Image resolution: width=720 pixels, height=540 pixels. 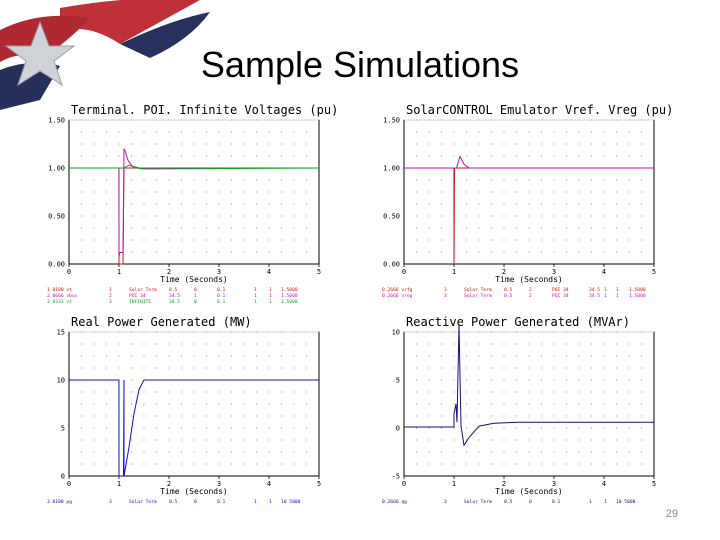 What do you see at coordinates (560, 290) in the screenshot?
I see `legend-cell: POI 34` at bounding box center [560, 290].